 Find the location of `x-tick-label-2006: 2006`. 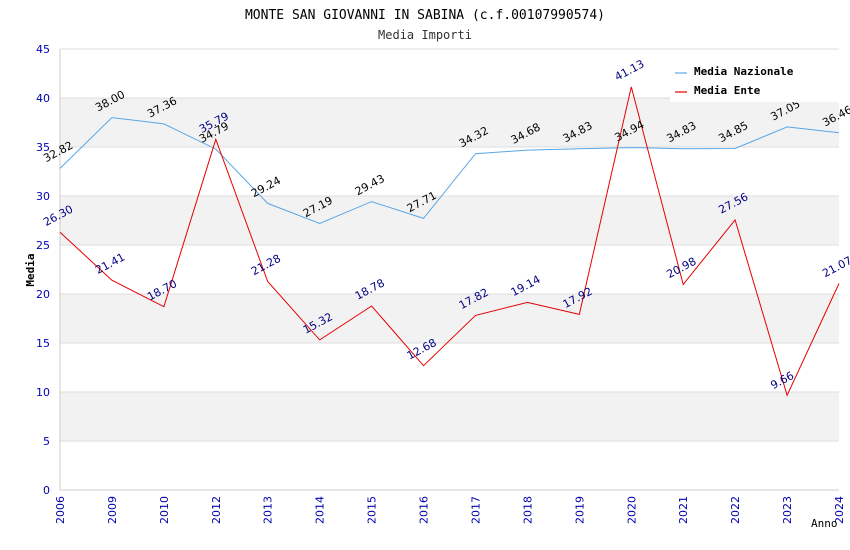

x-tick-label-2006: 2006 is located at coordinates (60, 510).